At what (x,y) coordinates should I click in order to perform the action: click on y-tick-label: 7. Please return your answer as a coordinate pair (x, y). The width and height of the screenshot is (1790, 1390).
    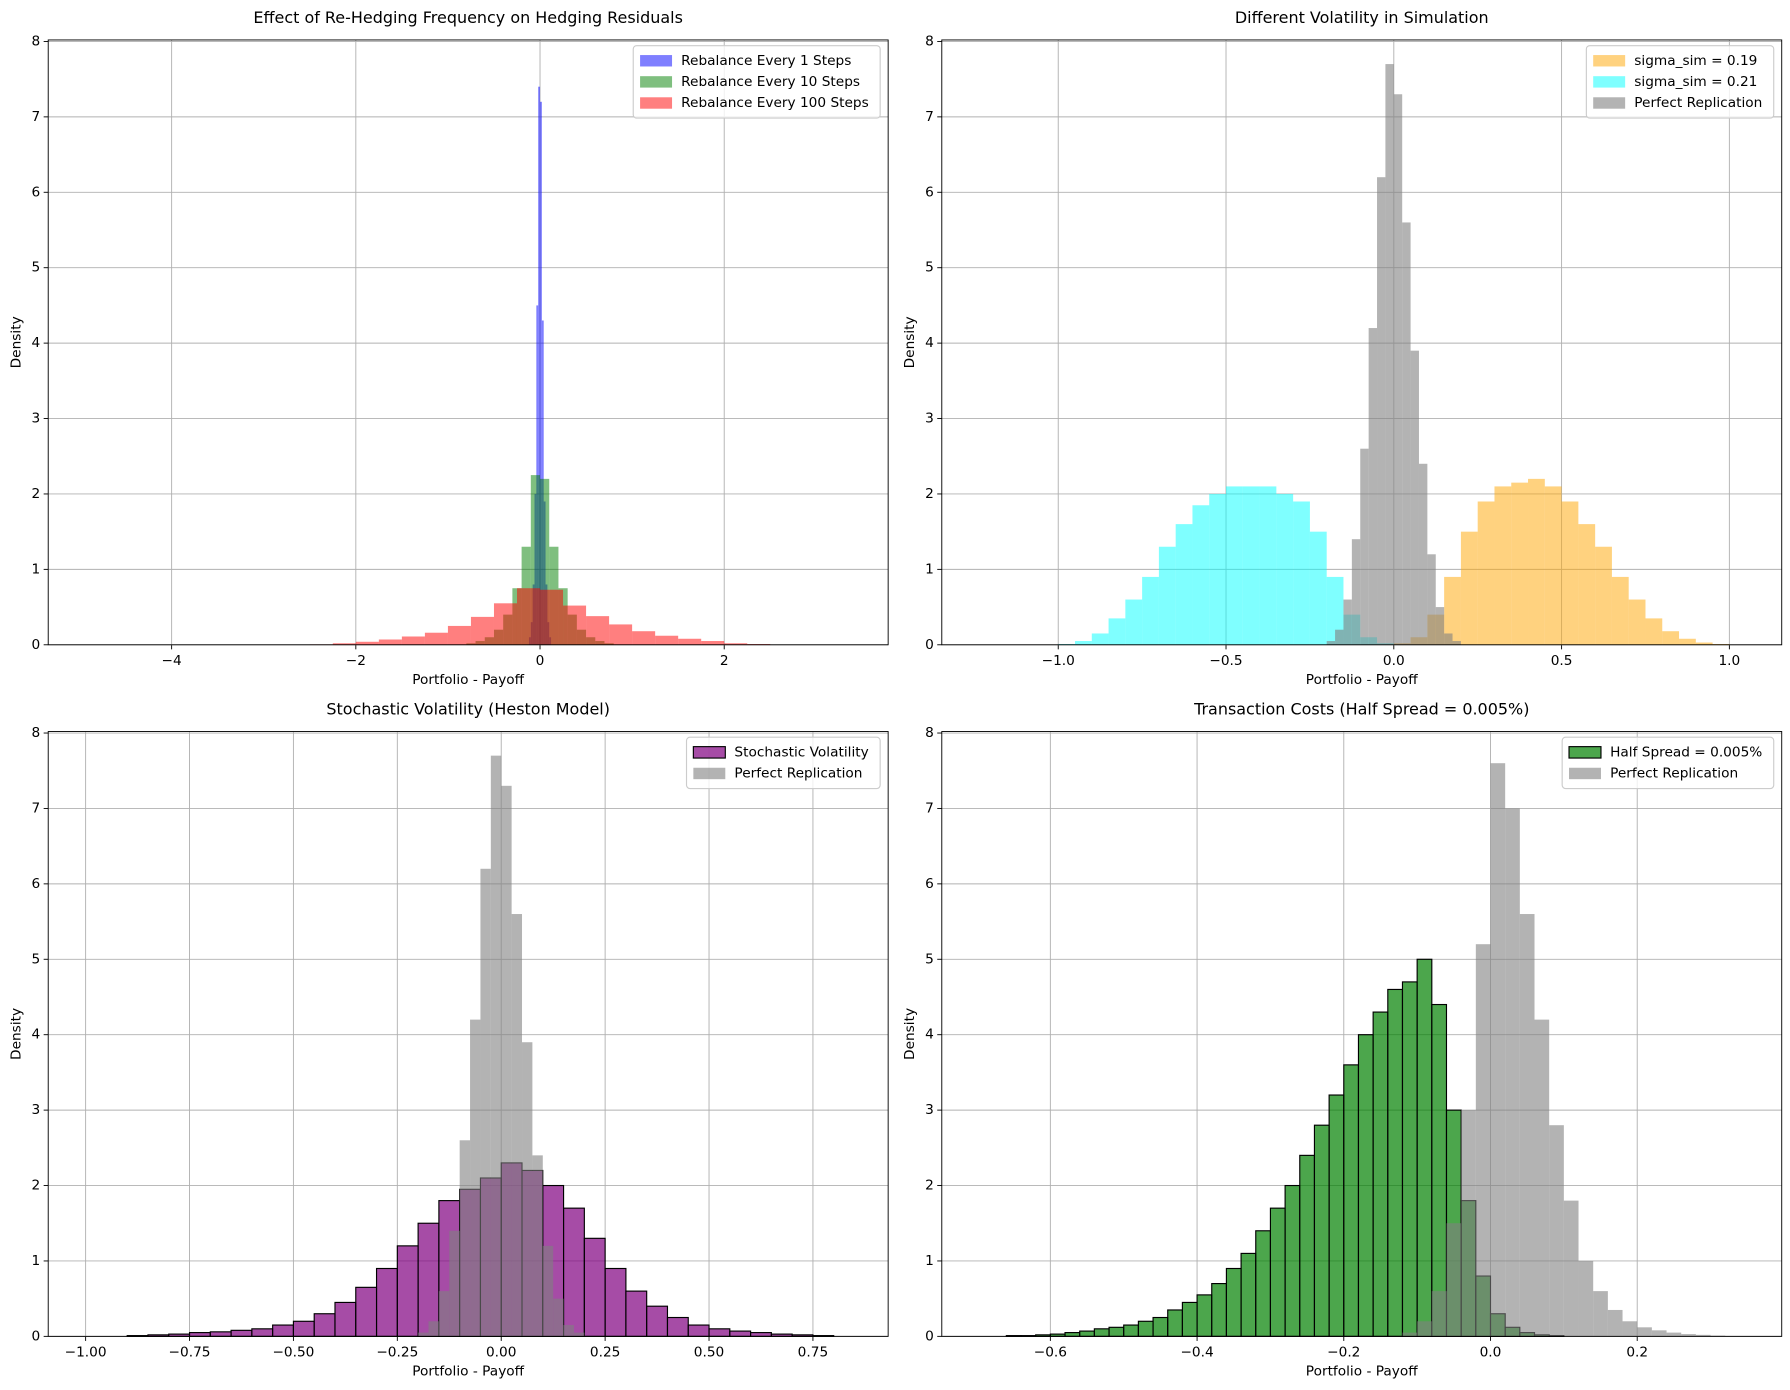
    Looking at the image, I should click on (929, 117).